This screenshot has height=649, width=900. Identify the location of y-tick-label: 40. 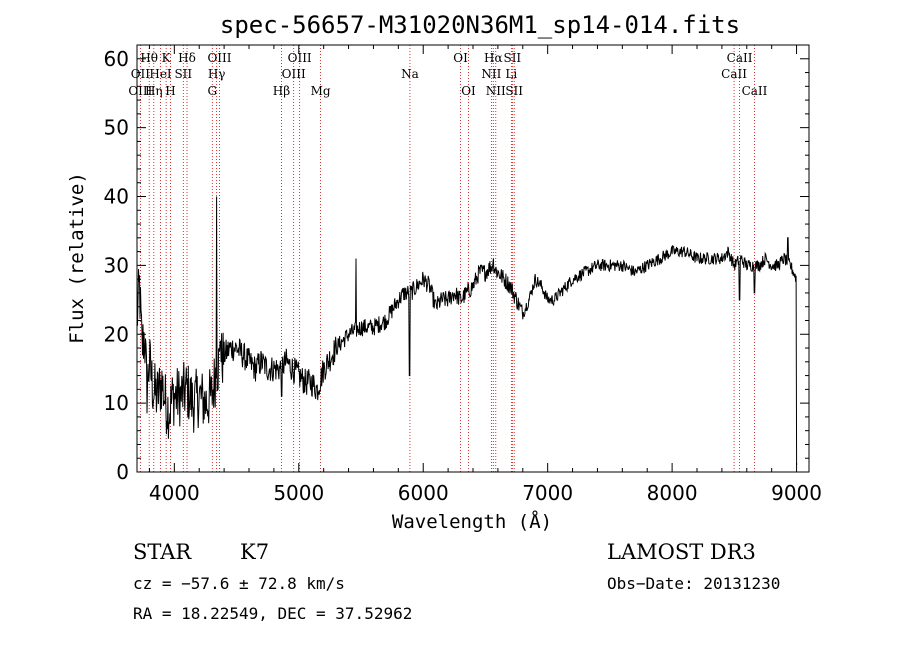
(116, 197).